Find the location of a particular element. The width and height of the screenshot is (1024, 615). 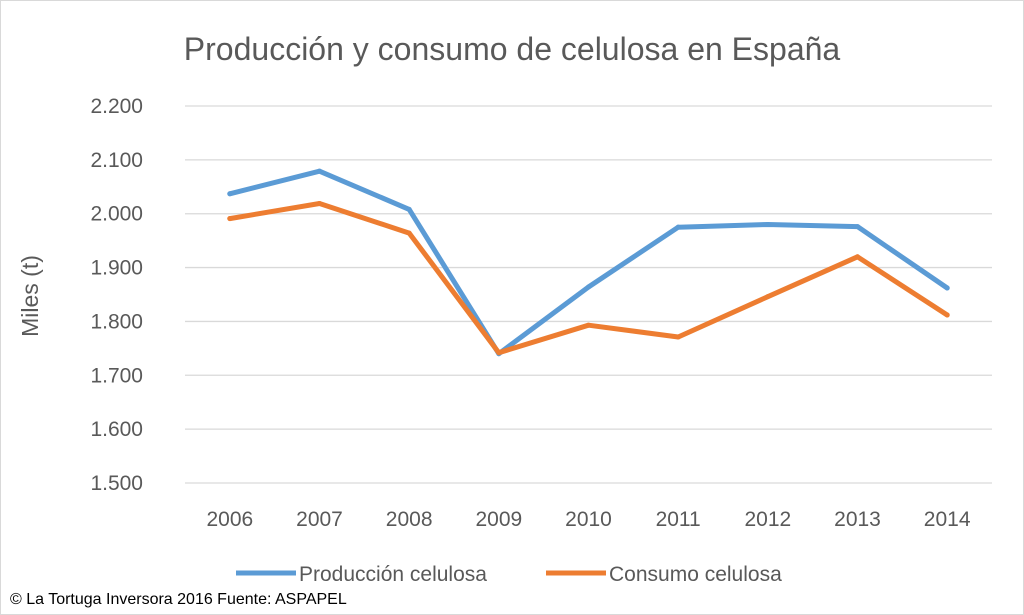

legend: Producción celulosa Consumo celulosa is located at coordinates (509, 574).